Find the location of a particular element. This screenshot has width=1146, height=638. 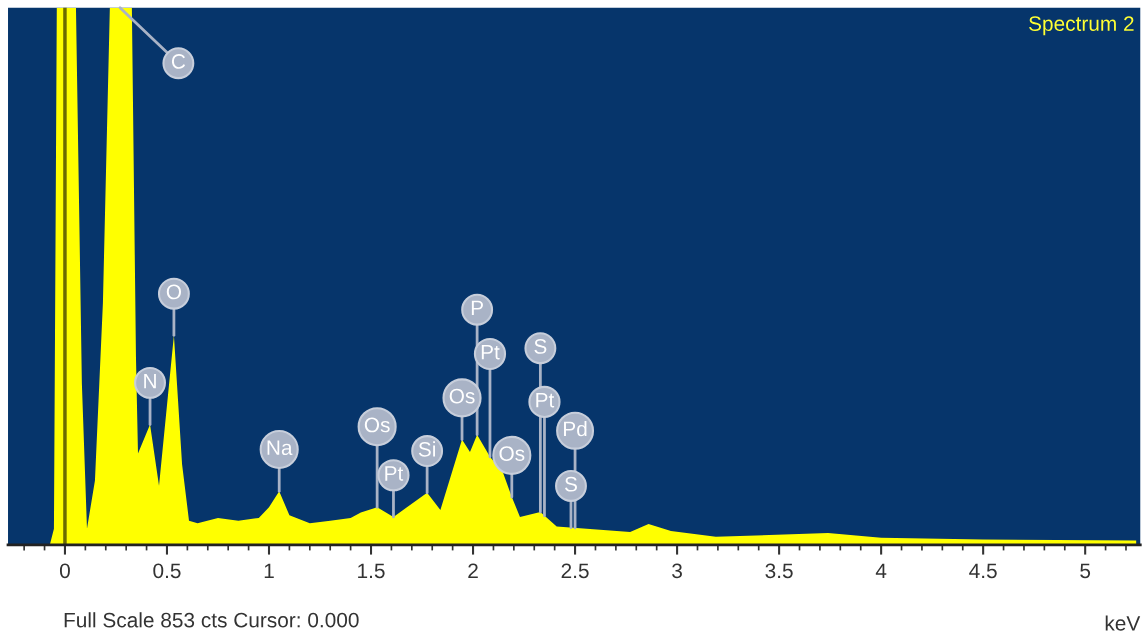

annotation: Na is located at coordinates (280, 448).